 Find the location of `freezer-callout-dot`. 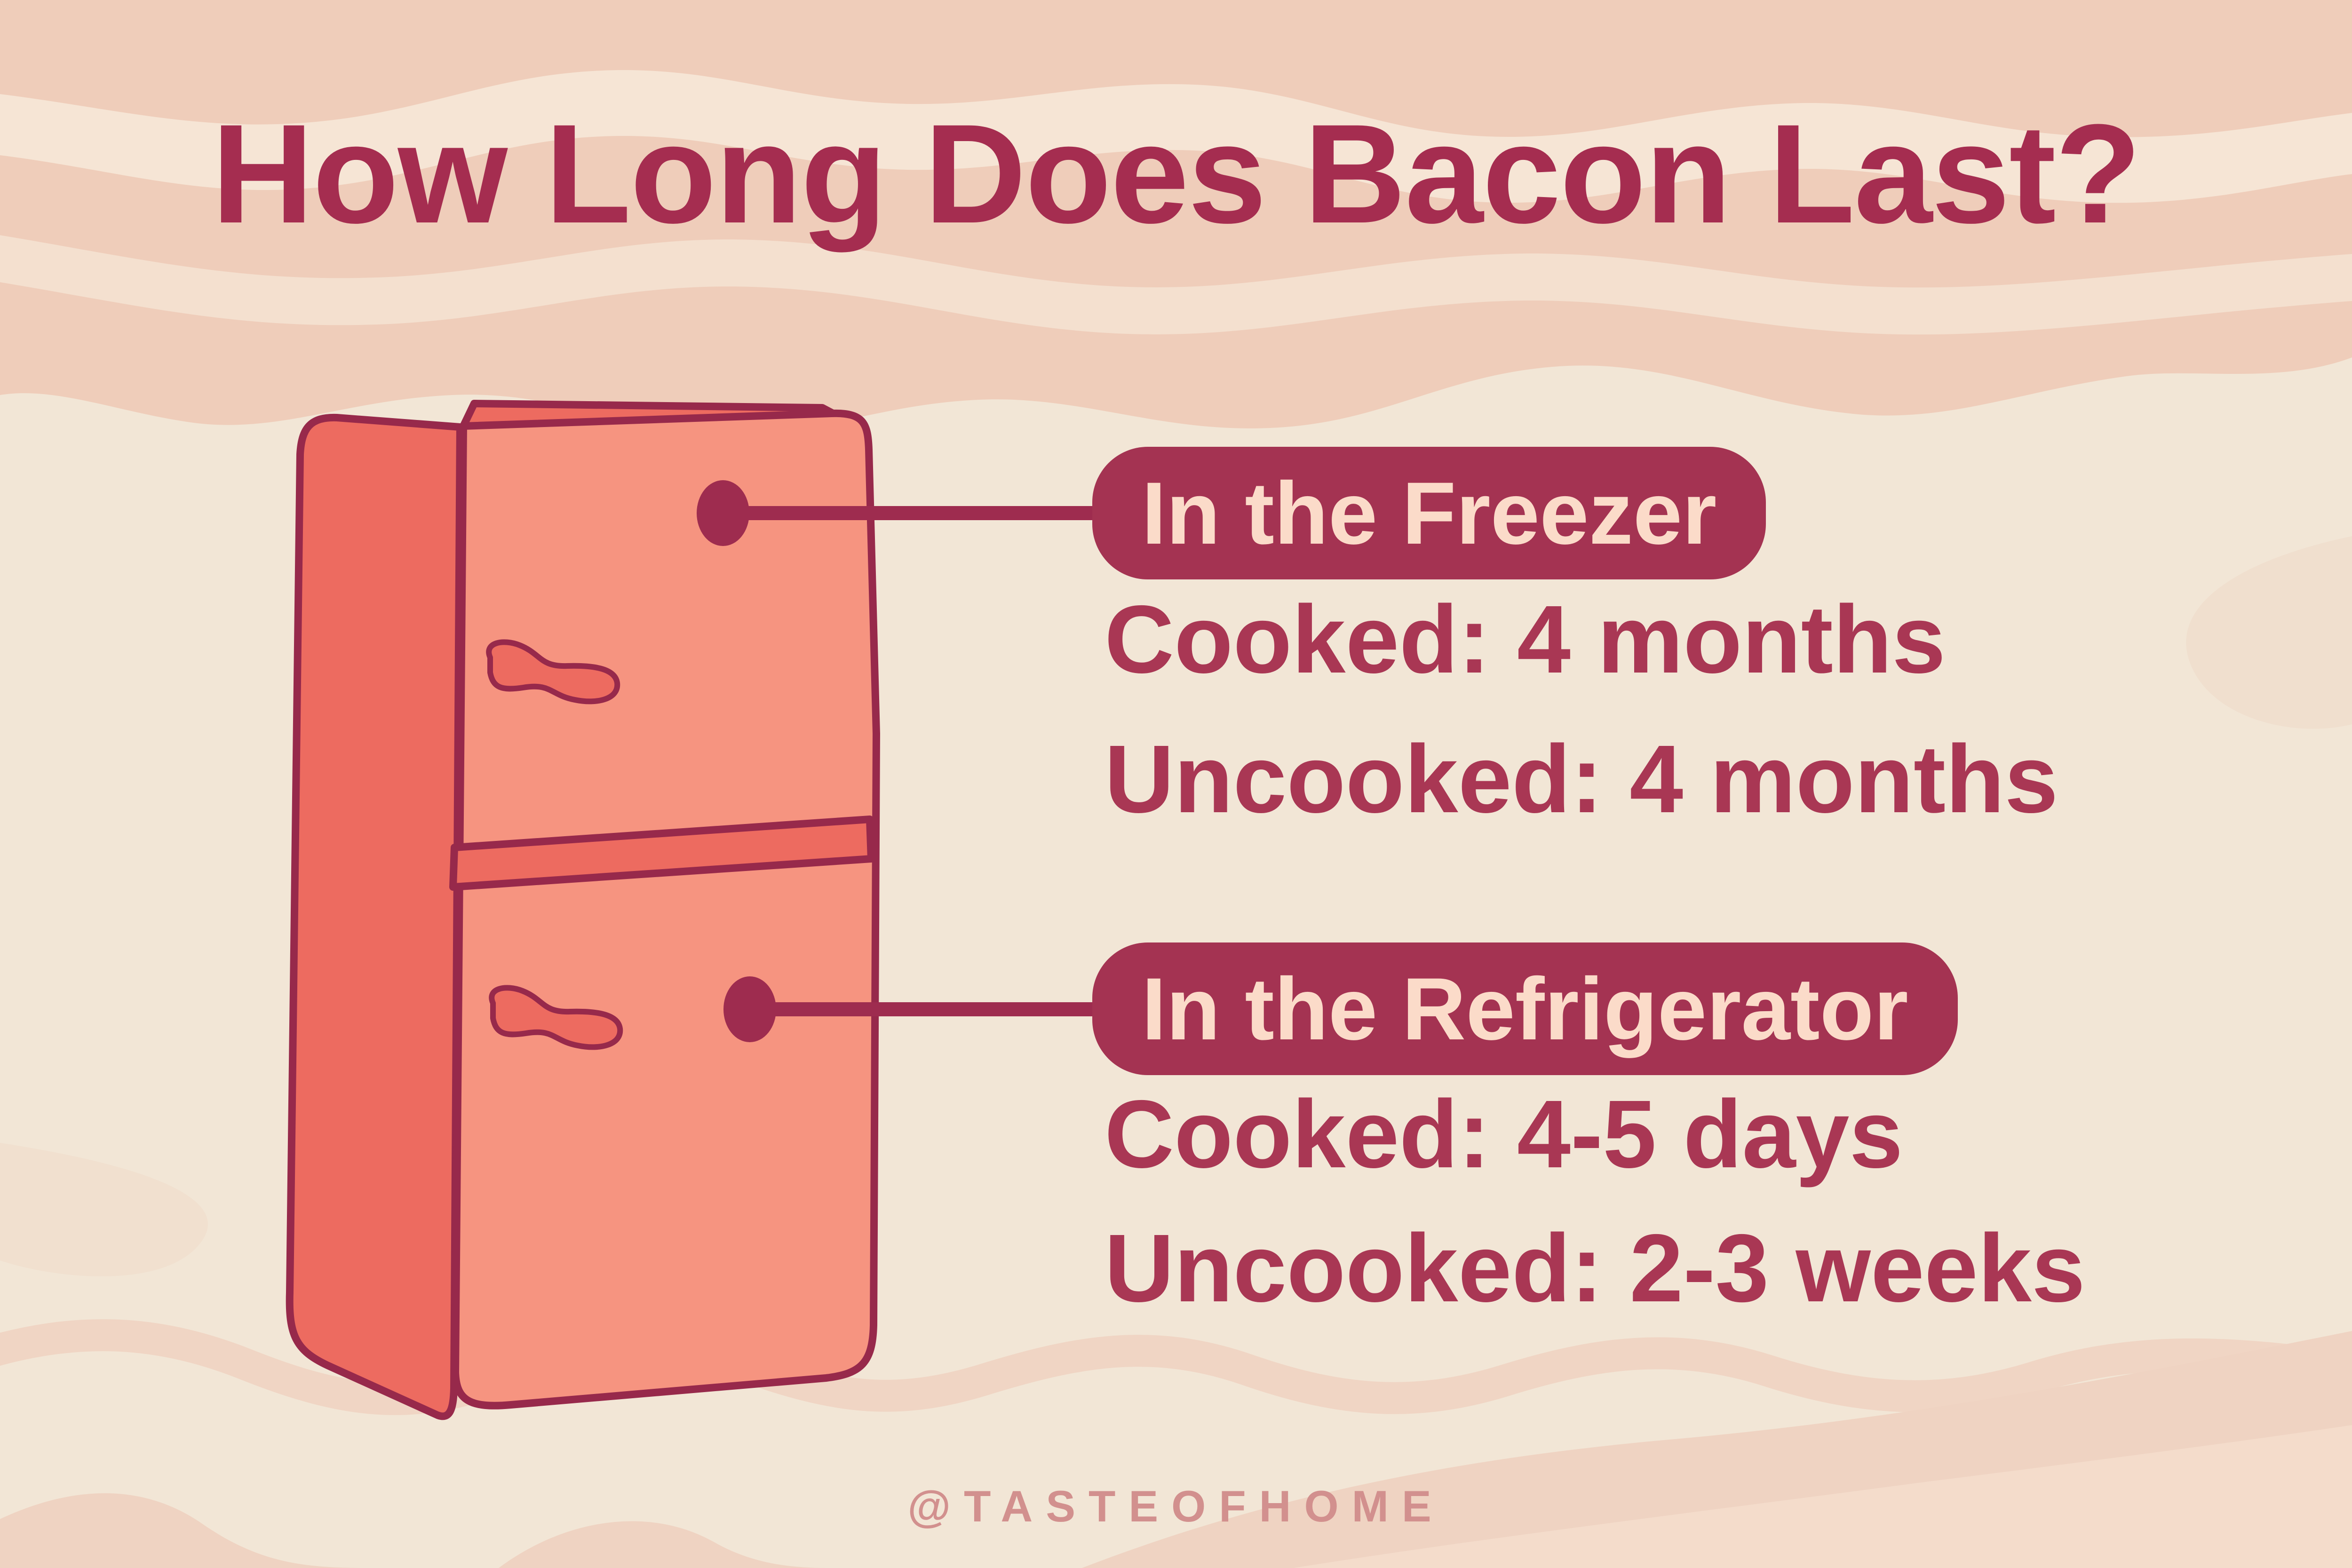

freezer-callout-dot is located at coordinates (723, 513).